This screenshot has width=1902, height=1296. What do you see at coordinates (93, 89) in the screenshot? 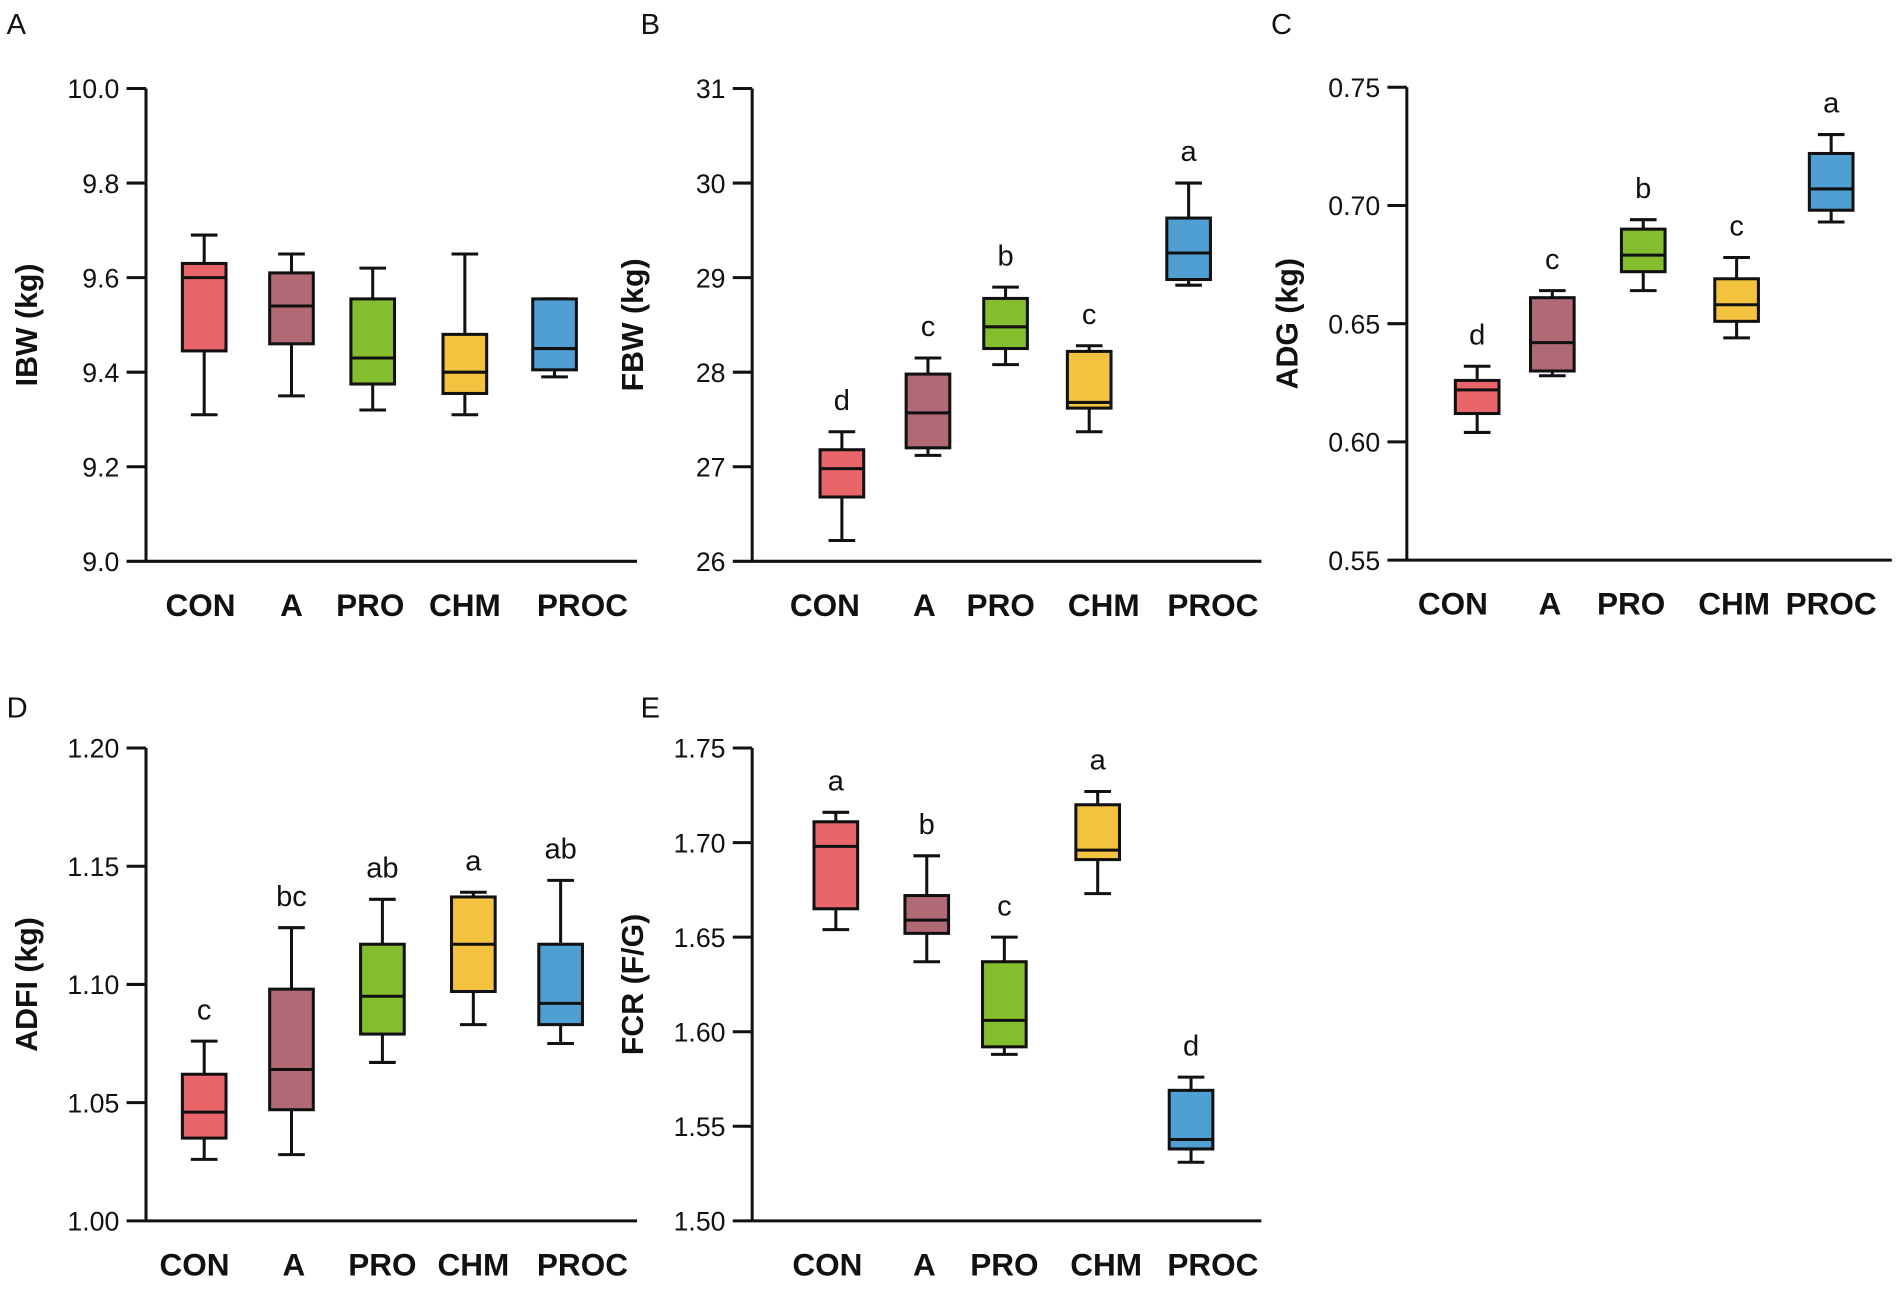
I see `y-tick-label: 10.0` at bounding box center [93, 89].